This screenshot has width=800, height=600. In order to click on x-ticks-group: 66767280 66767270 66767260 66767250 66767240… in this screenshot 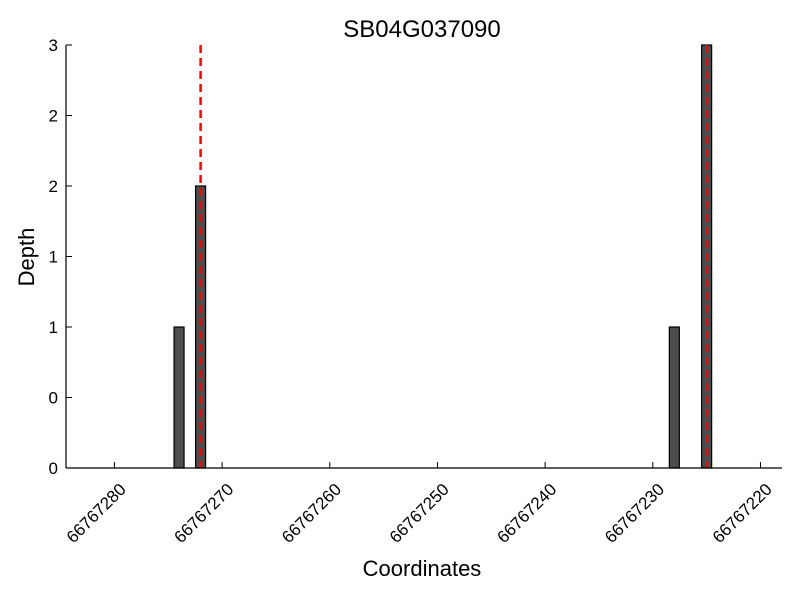, I will do `click(419, 504)`.